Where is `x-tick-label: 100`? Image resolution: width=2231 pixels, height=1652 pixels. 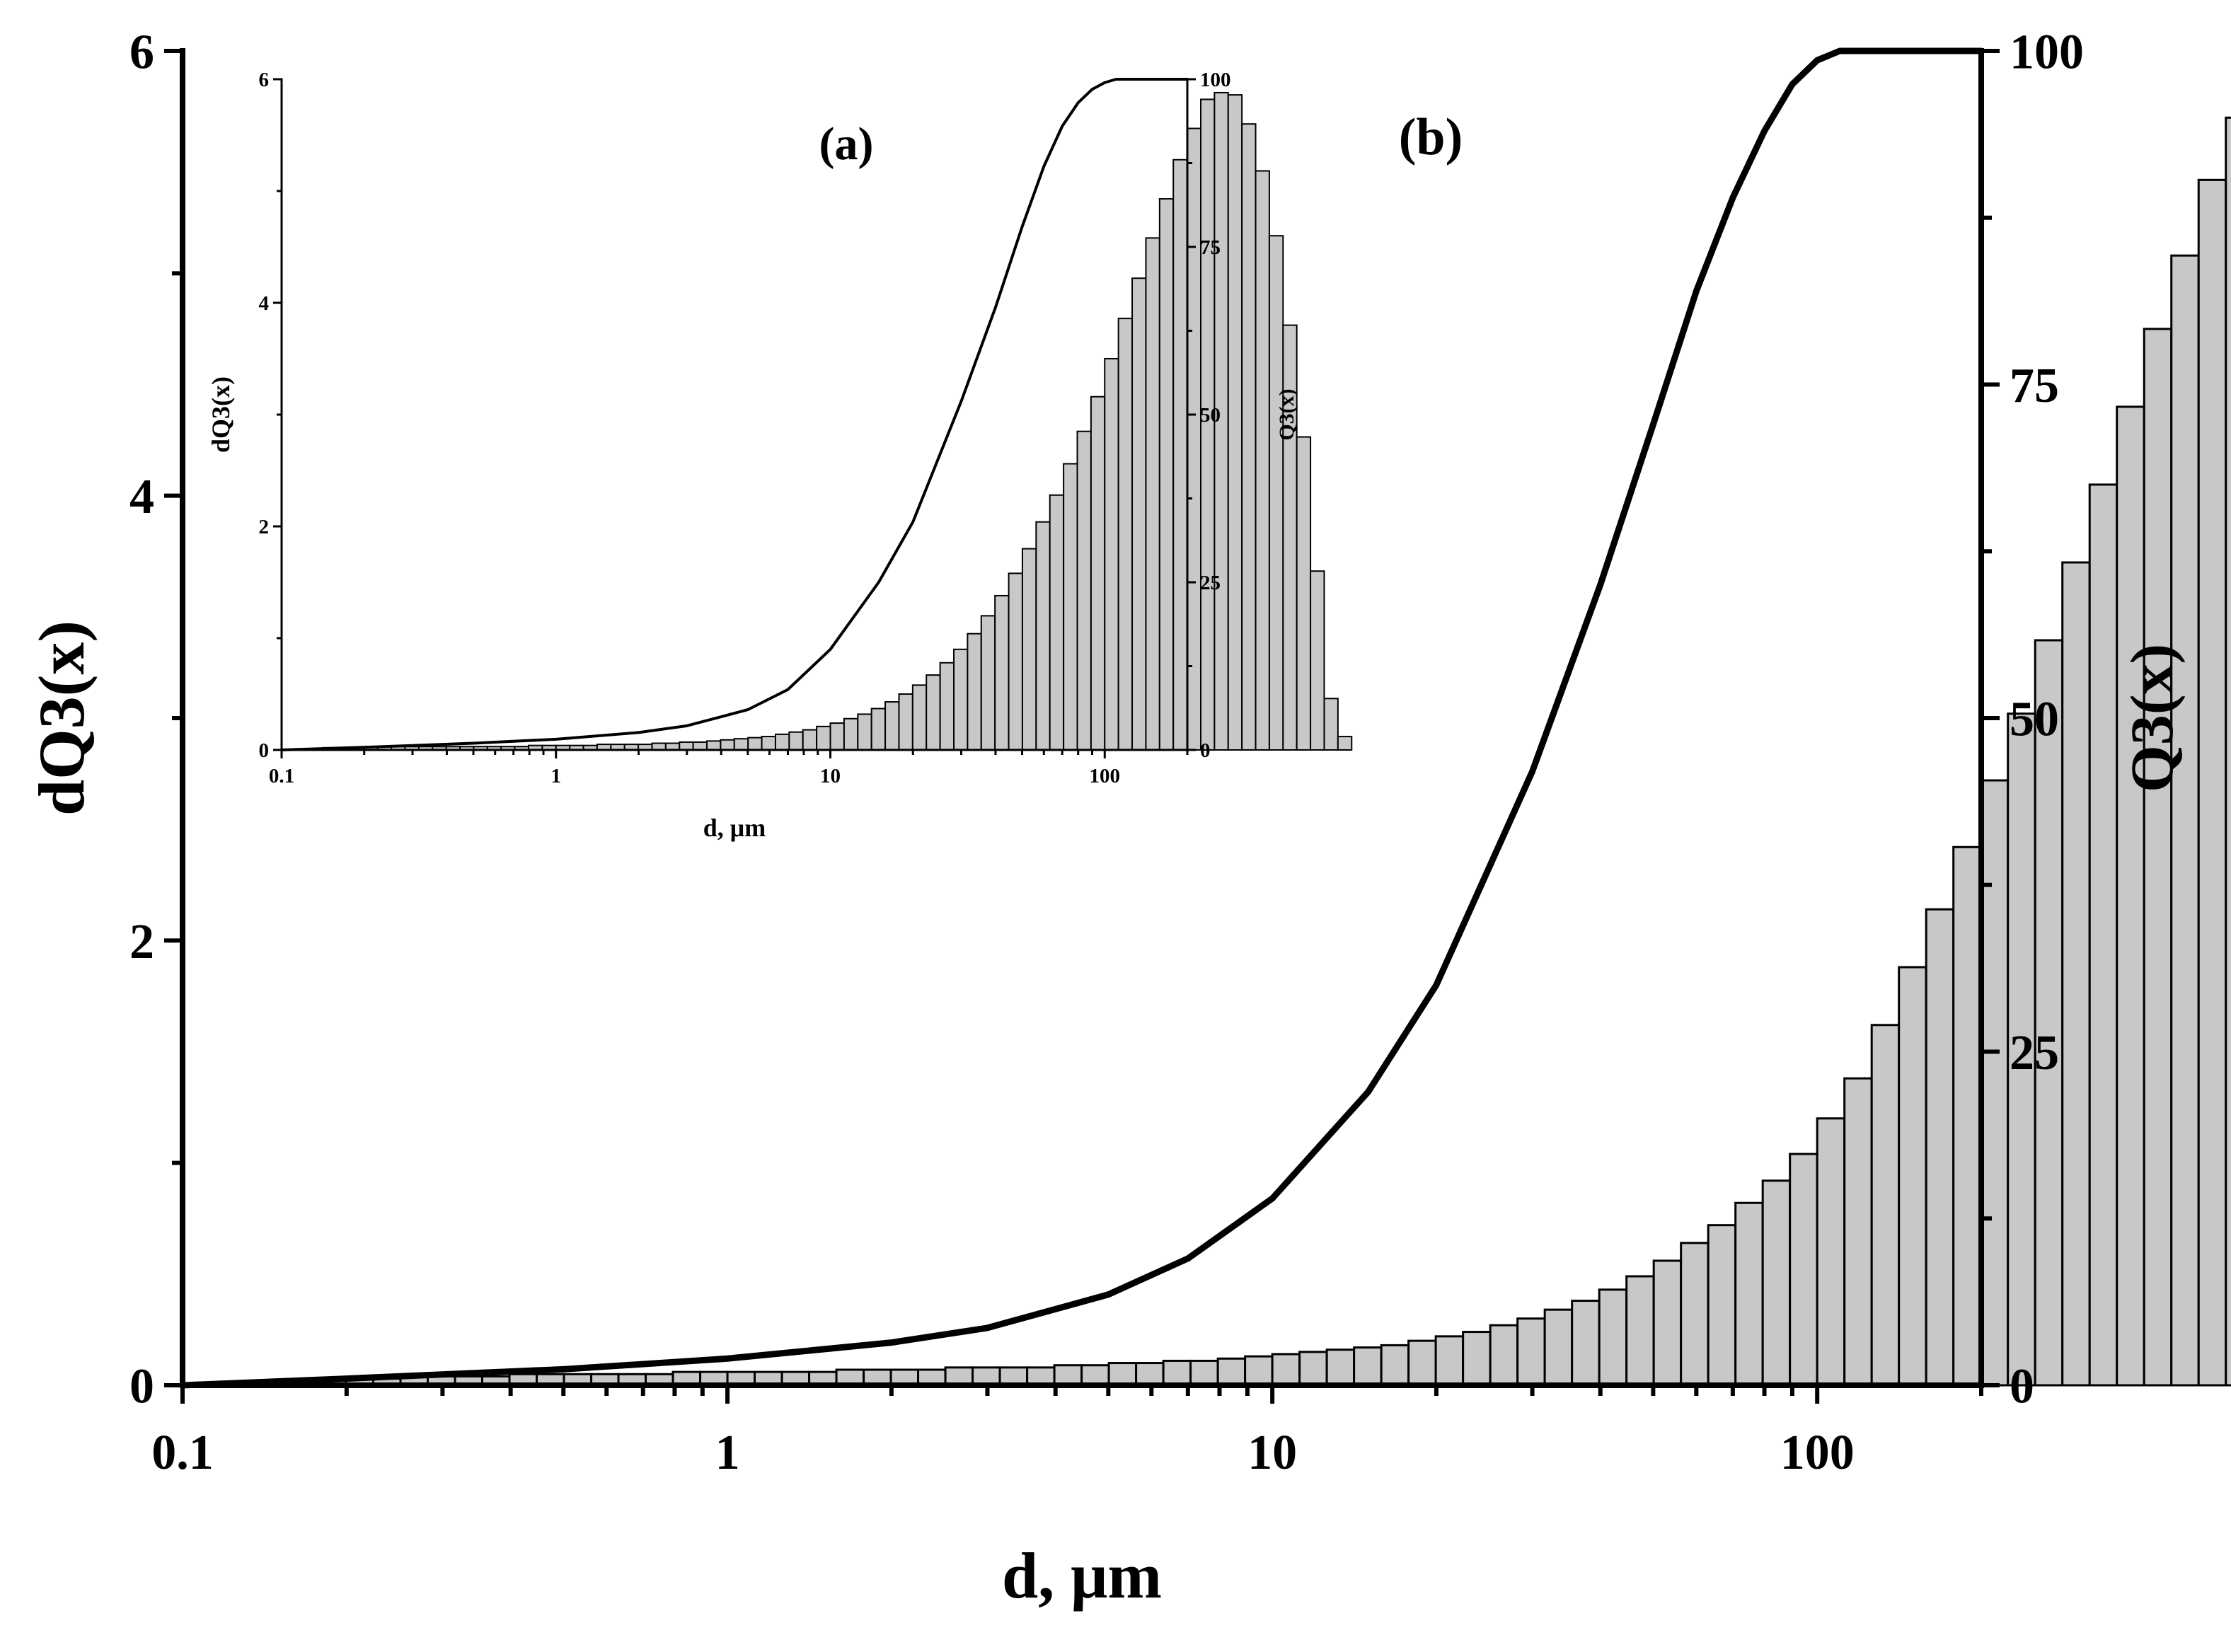 x-tick-label: 100 is located at coordinates (1817, 1453).